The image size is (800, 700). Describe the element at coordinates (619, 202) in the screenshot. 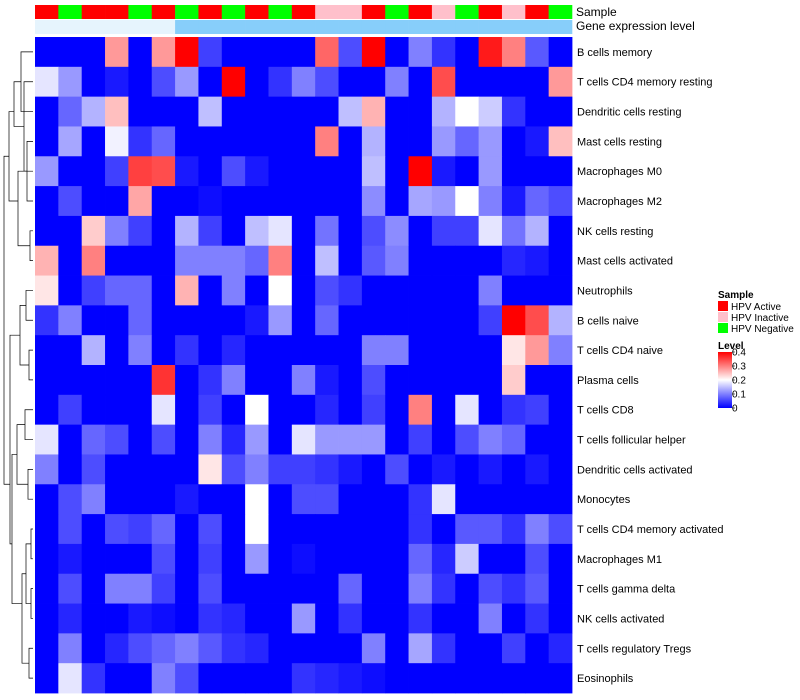

I see `row-label: Macrophages M2` at that location.